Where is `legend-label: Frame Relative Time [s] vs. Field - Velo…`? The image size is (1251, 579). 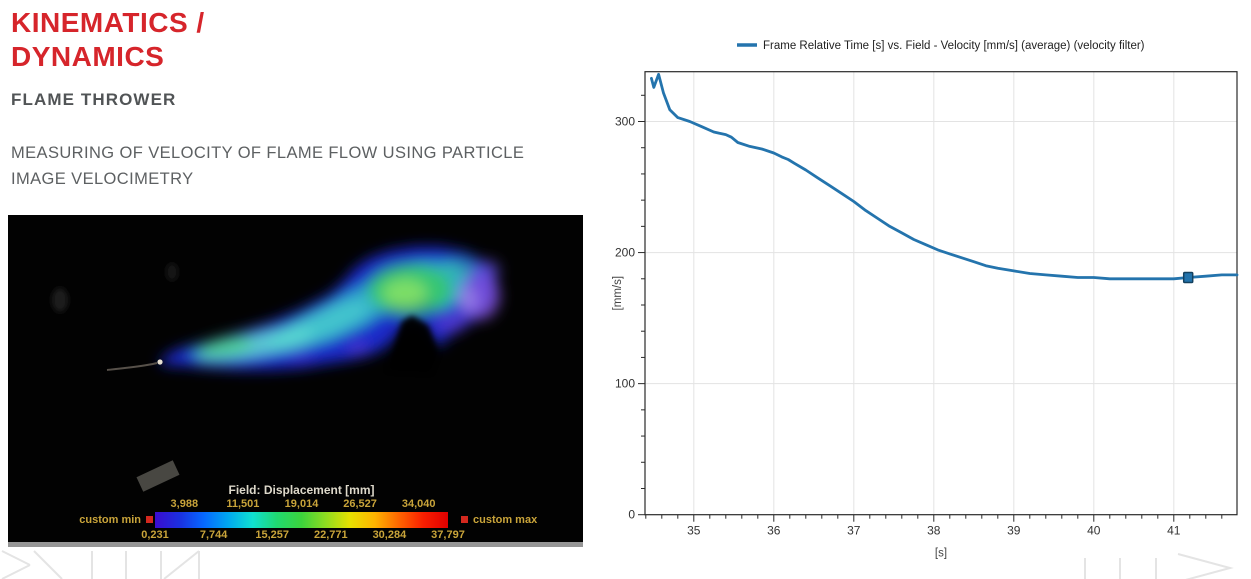
legend-label: Frame Relative Time [s] vs. Field - Velo… is located at coordinates (954, 46).